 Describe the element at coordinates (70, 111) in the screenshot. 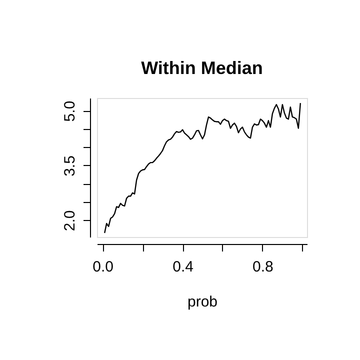

I see `y-tick-label: 5.0` at that location.